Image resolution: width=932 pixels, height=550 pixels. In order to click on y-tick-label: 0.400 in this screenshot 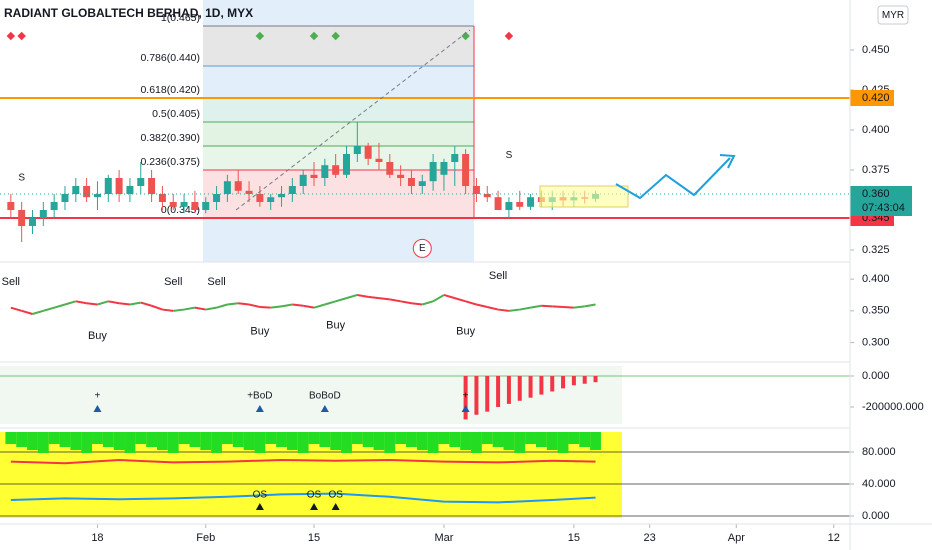, I will do `click(876, 130)`.